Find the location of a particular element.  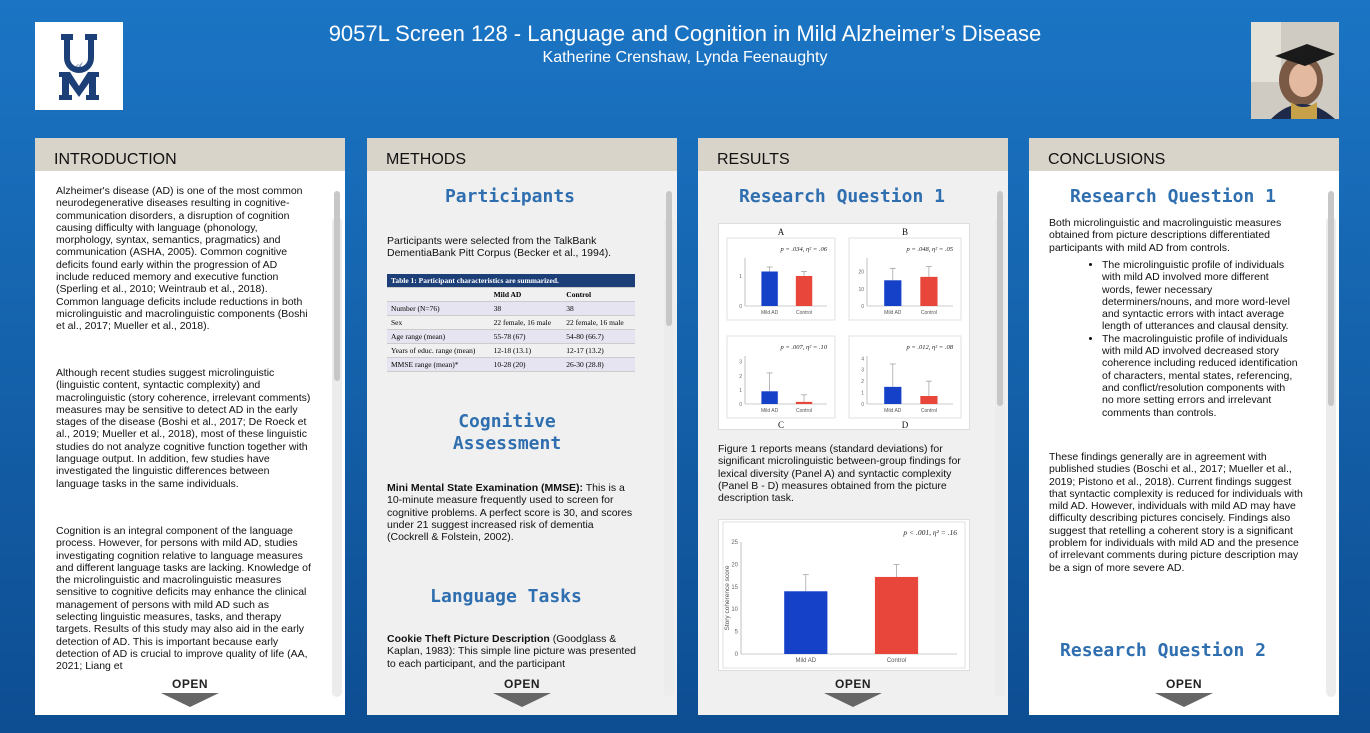

table-cell: 22 female, 16 male is located at coordinates (526, 322).